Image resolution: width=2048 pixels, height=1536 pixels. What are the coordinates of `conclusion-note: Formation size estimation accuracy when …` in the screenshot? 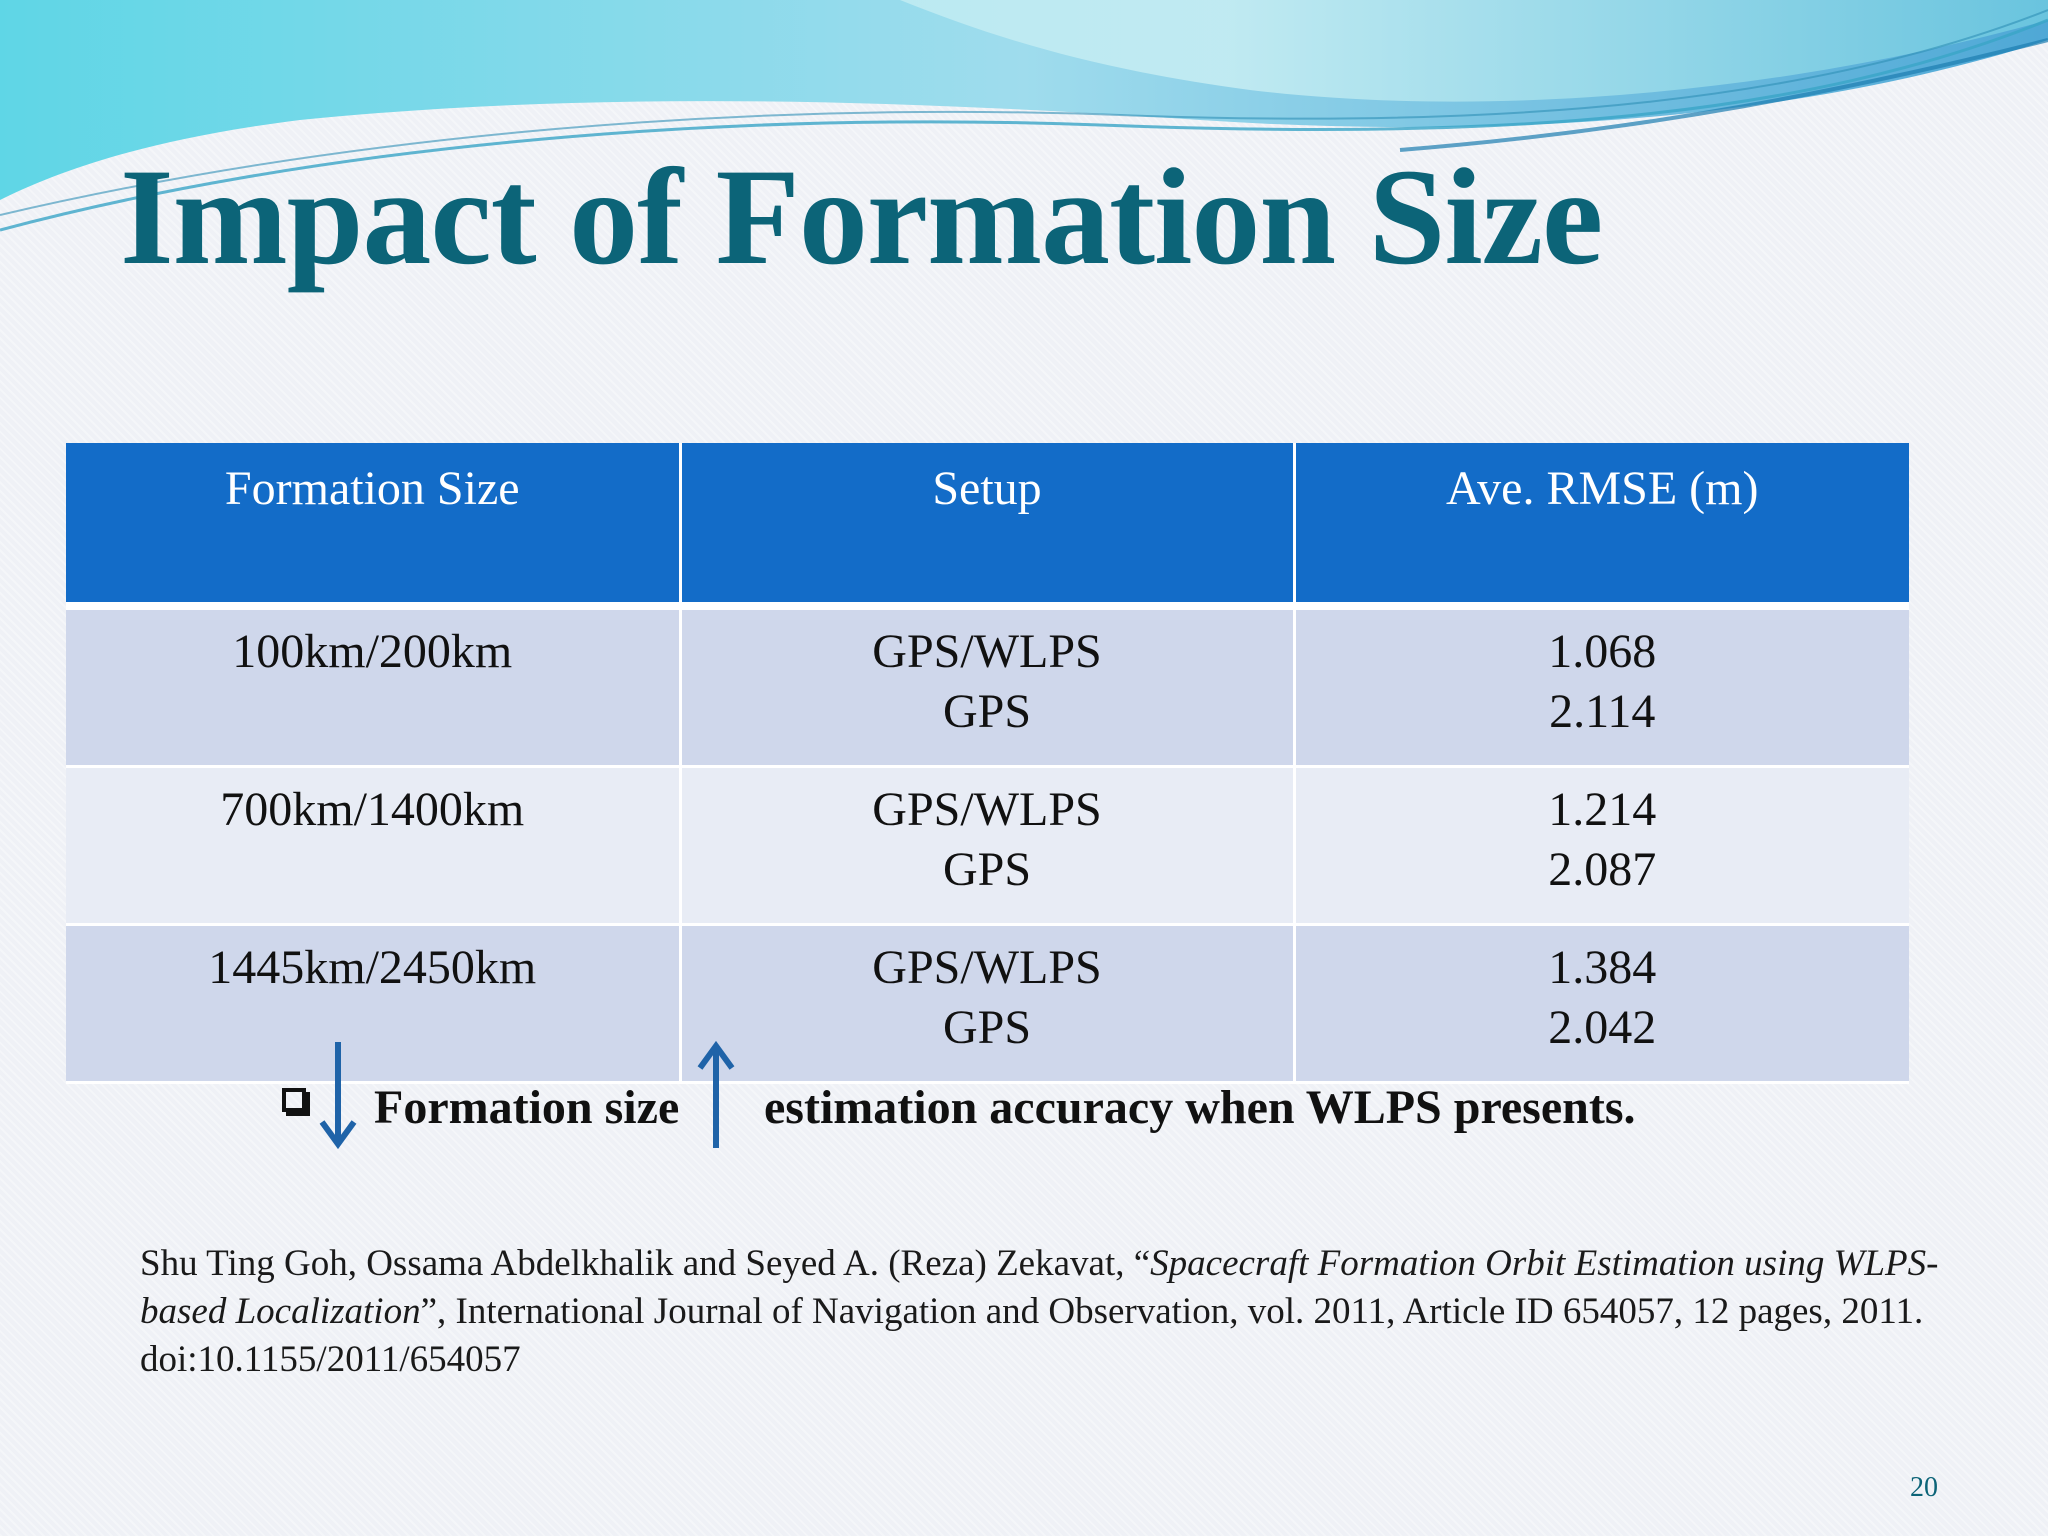 It's located at (1028, 1095).